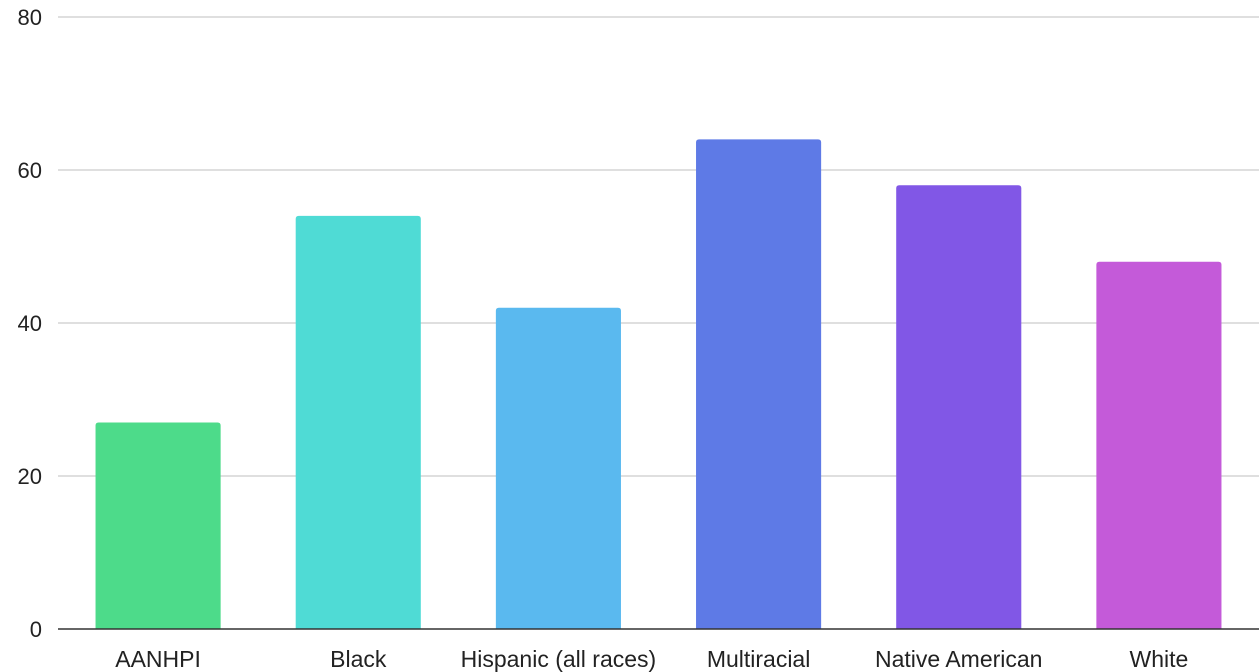  Describe the element at coordinates (158, 659) in the screenshot. I see `x-tick-label: AANHPI` at that location.